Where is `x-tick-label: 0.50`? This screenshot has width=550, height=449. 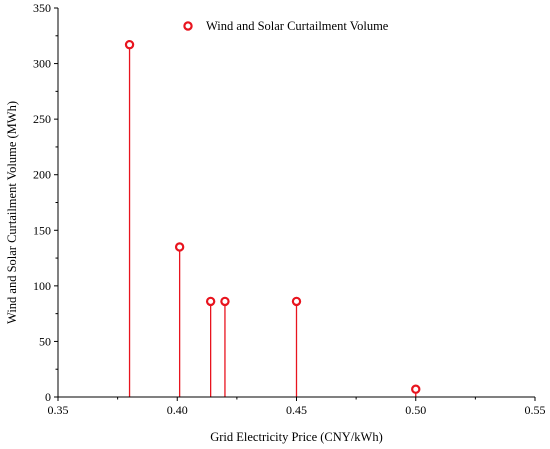 x-tick-label: 0.50 is located at coordinates (415, 410).